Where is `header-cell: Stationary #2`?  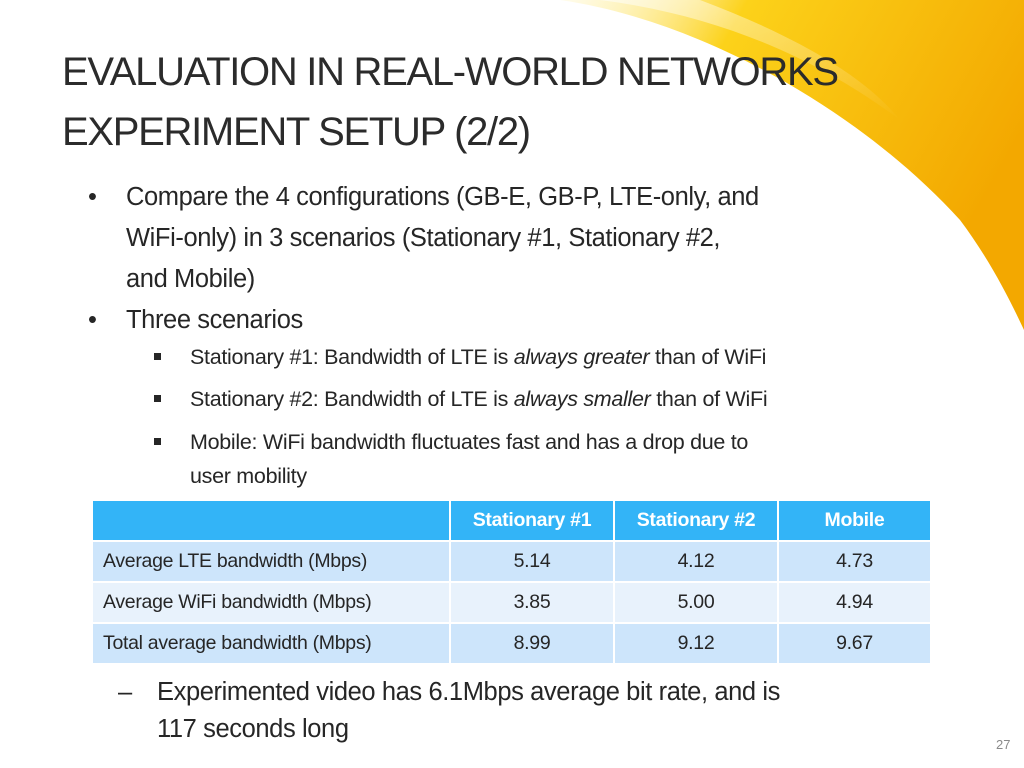
header-cell: Stationary #2 is located at coordinates (696, 520).